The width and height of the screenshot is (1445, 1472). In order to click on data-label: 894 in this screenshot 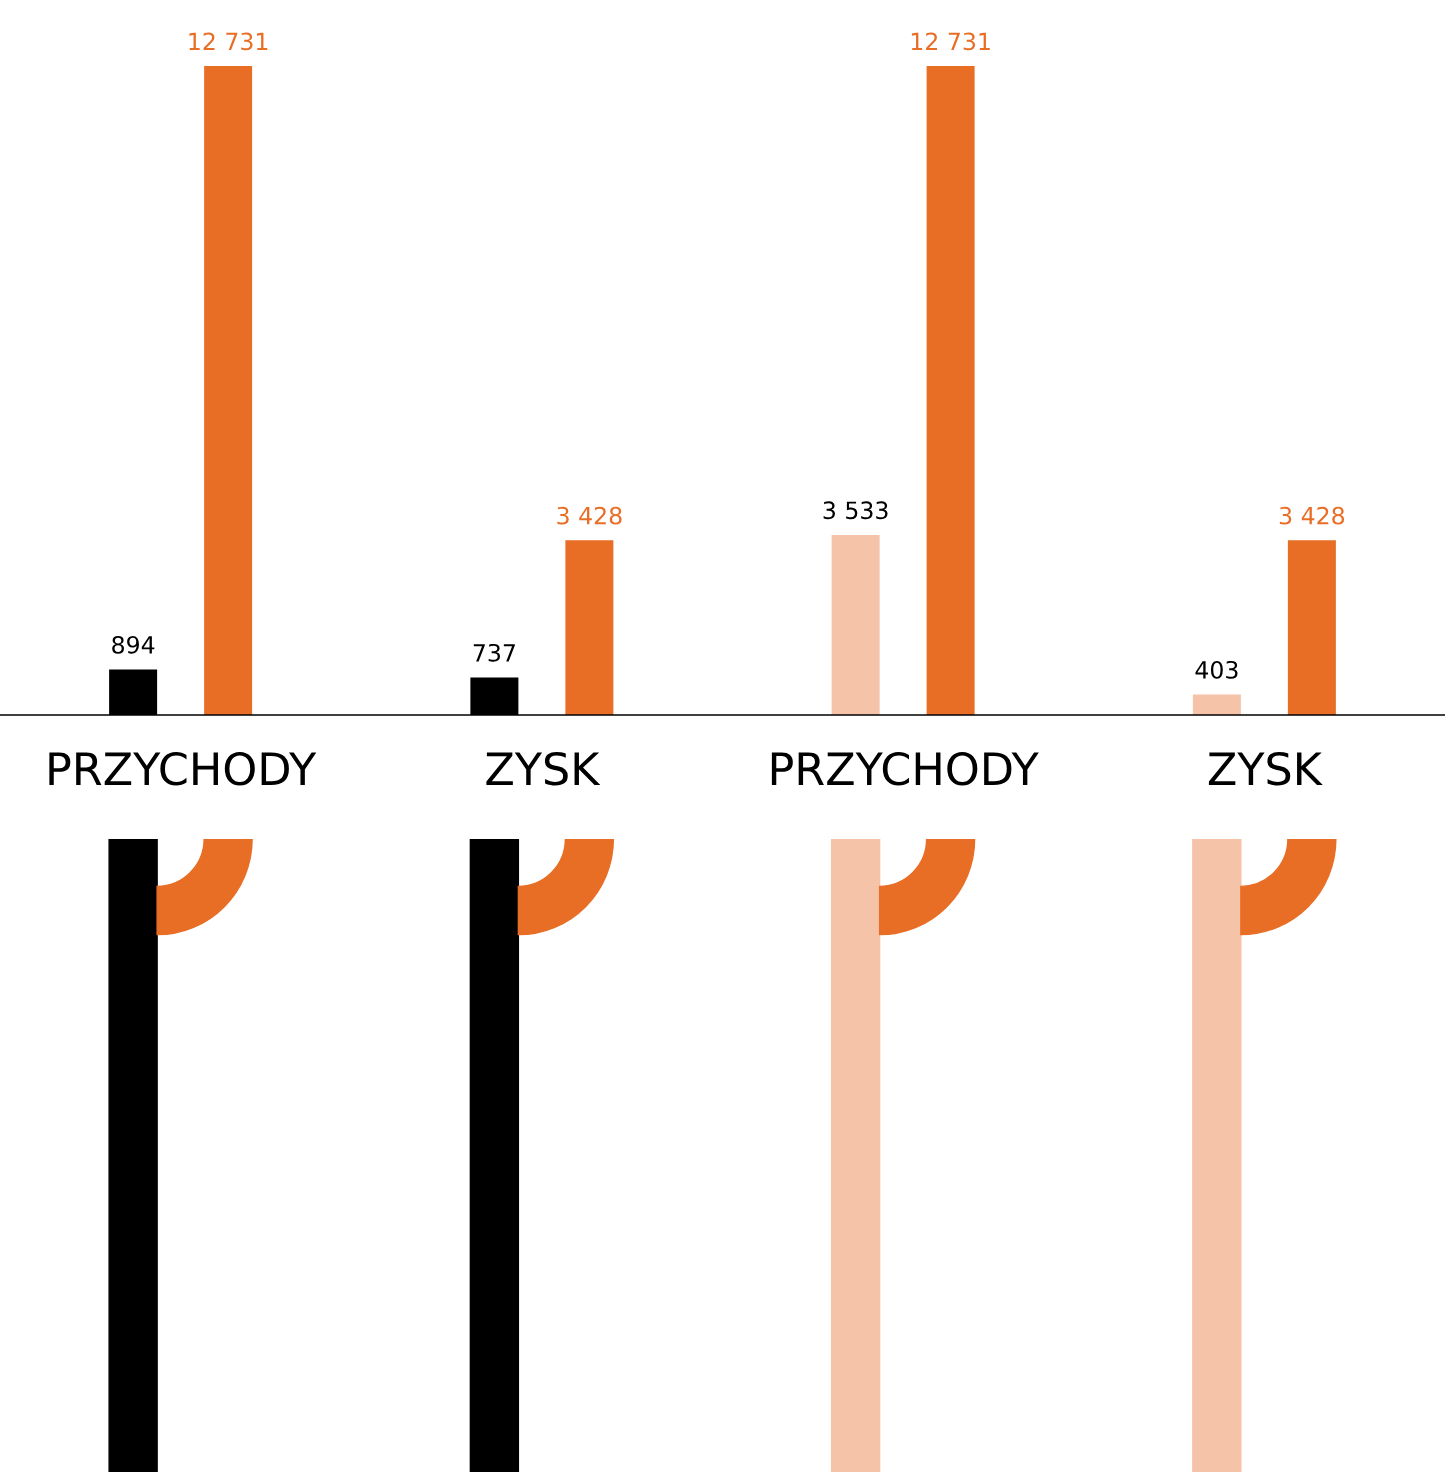, I will do `click(133, 644)`.